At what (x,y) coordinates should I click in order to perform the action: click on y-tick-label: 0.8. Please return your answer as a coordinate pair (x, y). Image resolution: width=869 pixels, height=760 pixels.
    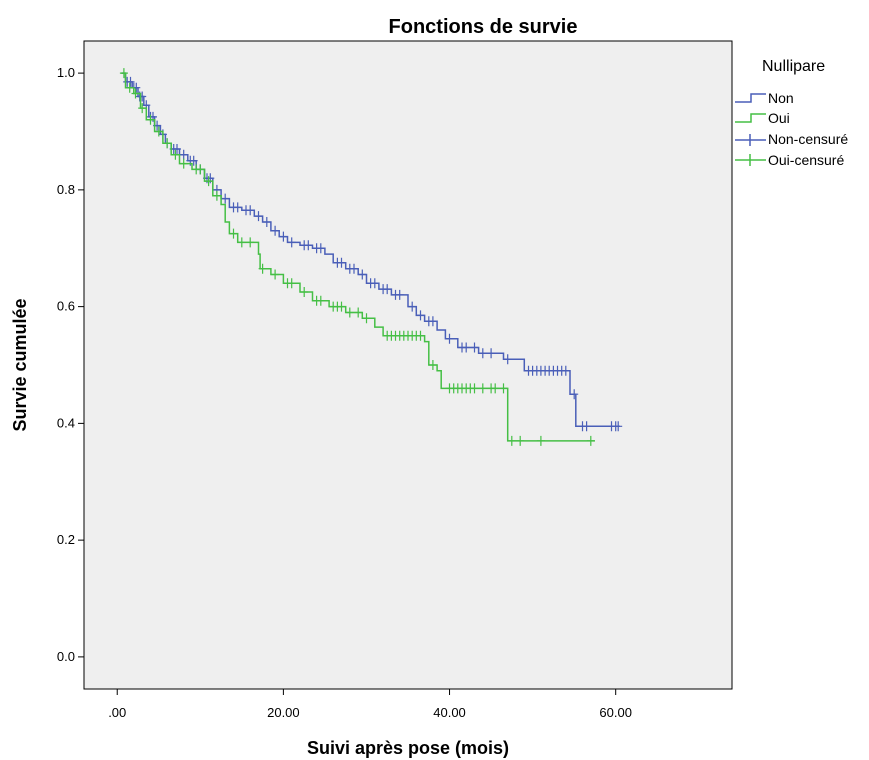
    Looking at the image, I should click on (66, 189).